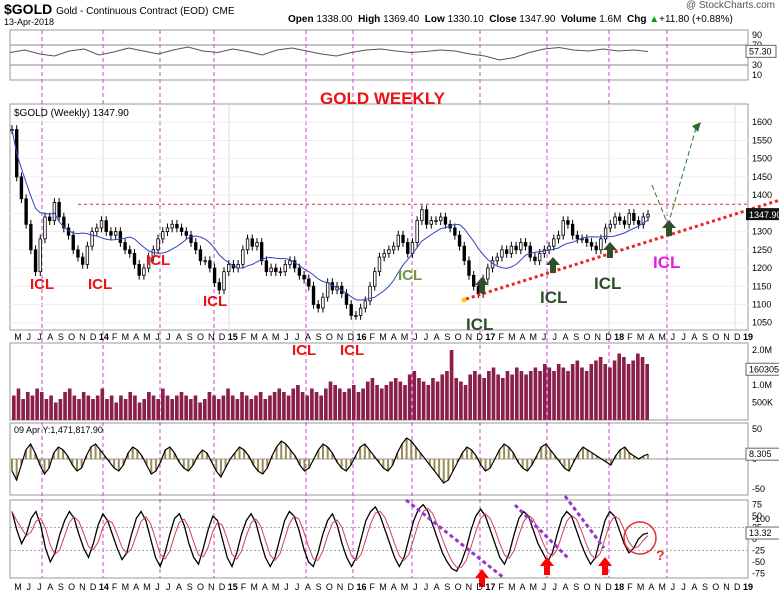 The height and width of the screenshot is (594, 779). Describe the element at coordinates (761, 519) in the screenshot. I see `osc-tick-label: -100` at that location.